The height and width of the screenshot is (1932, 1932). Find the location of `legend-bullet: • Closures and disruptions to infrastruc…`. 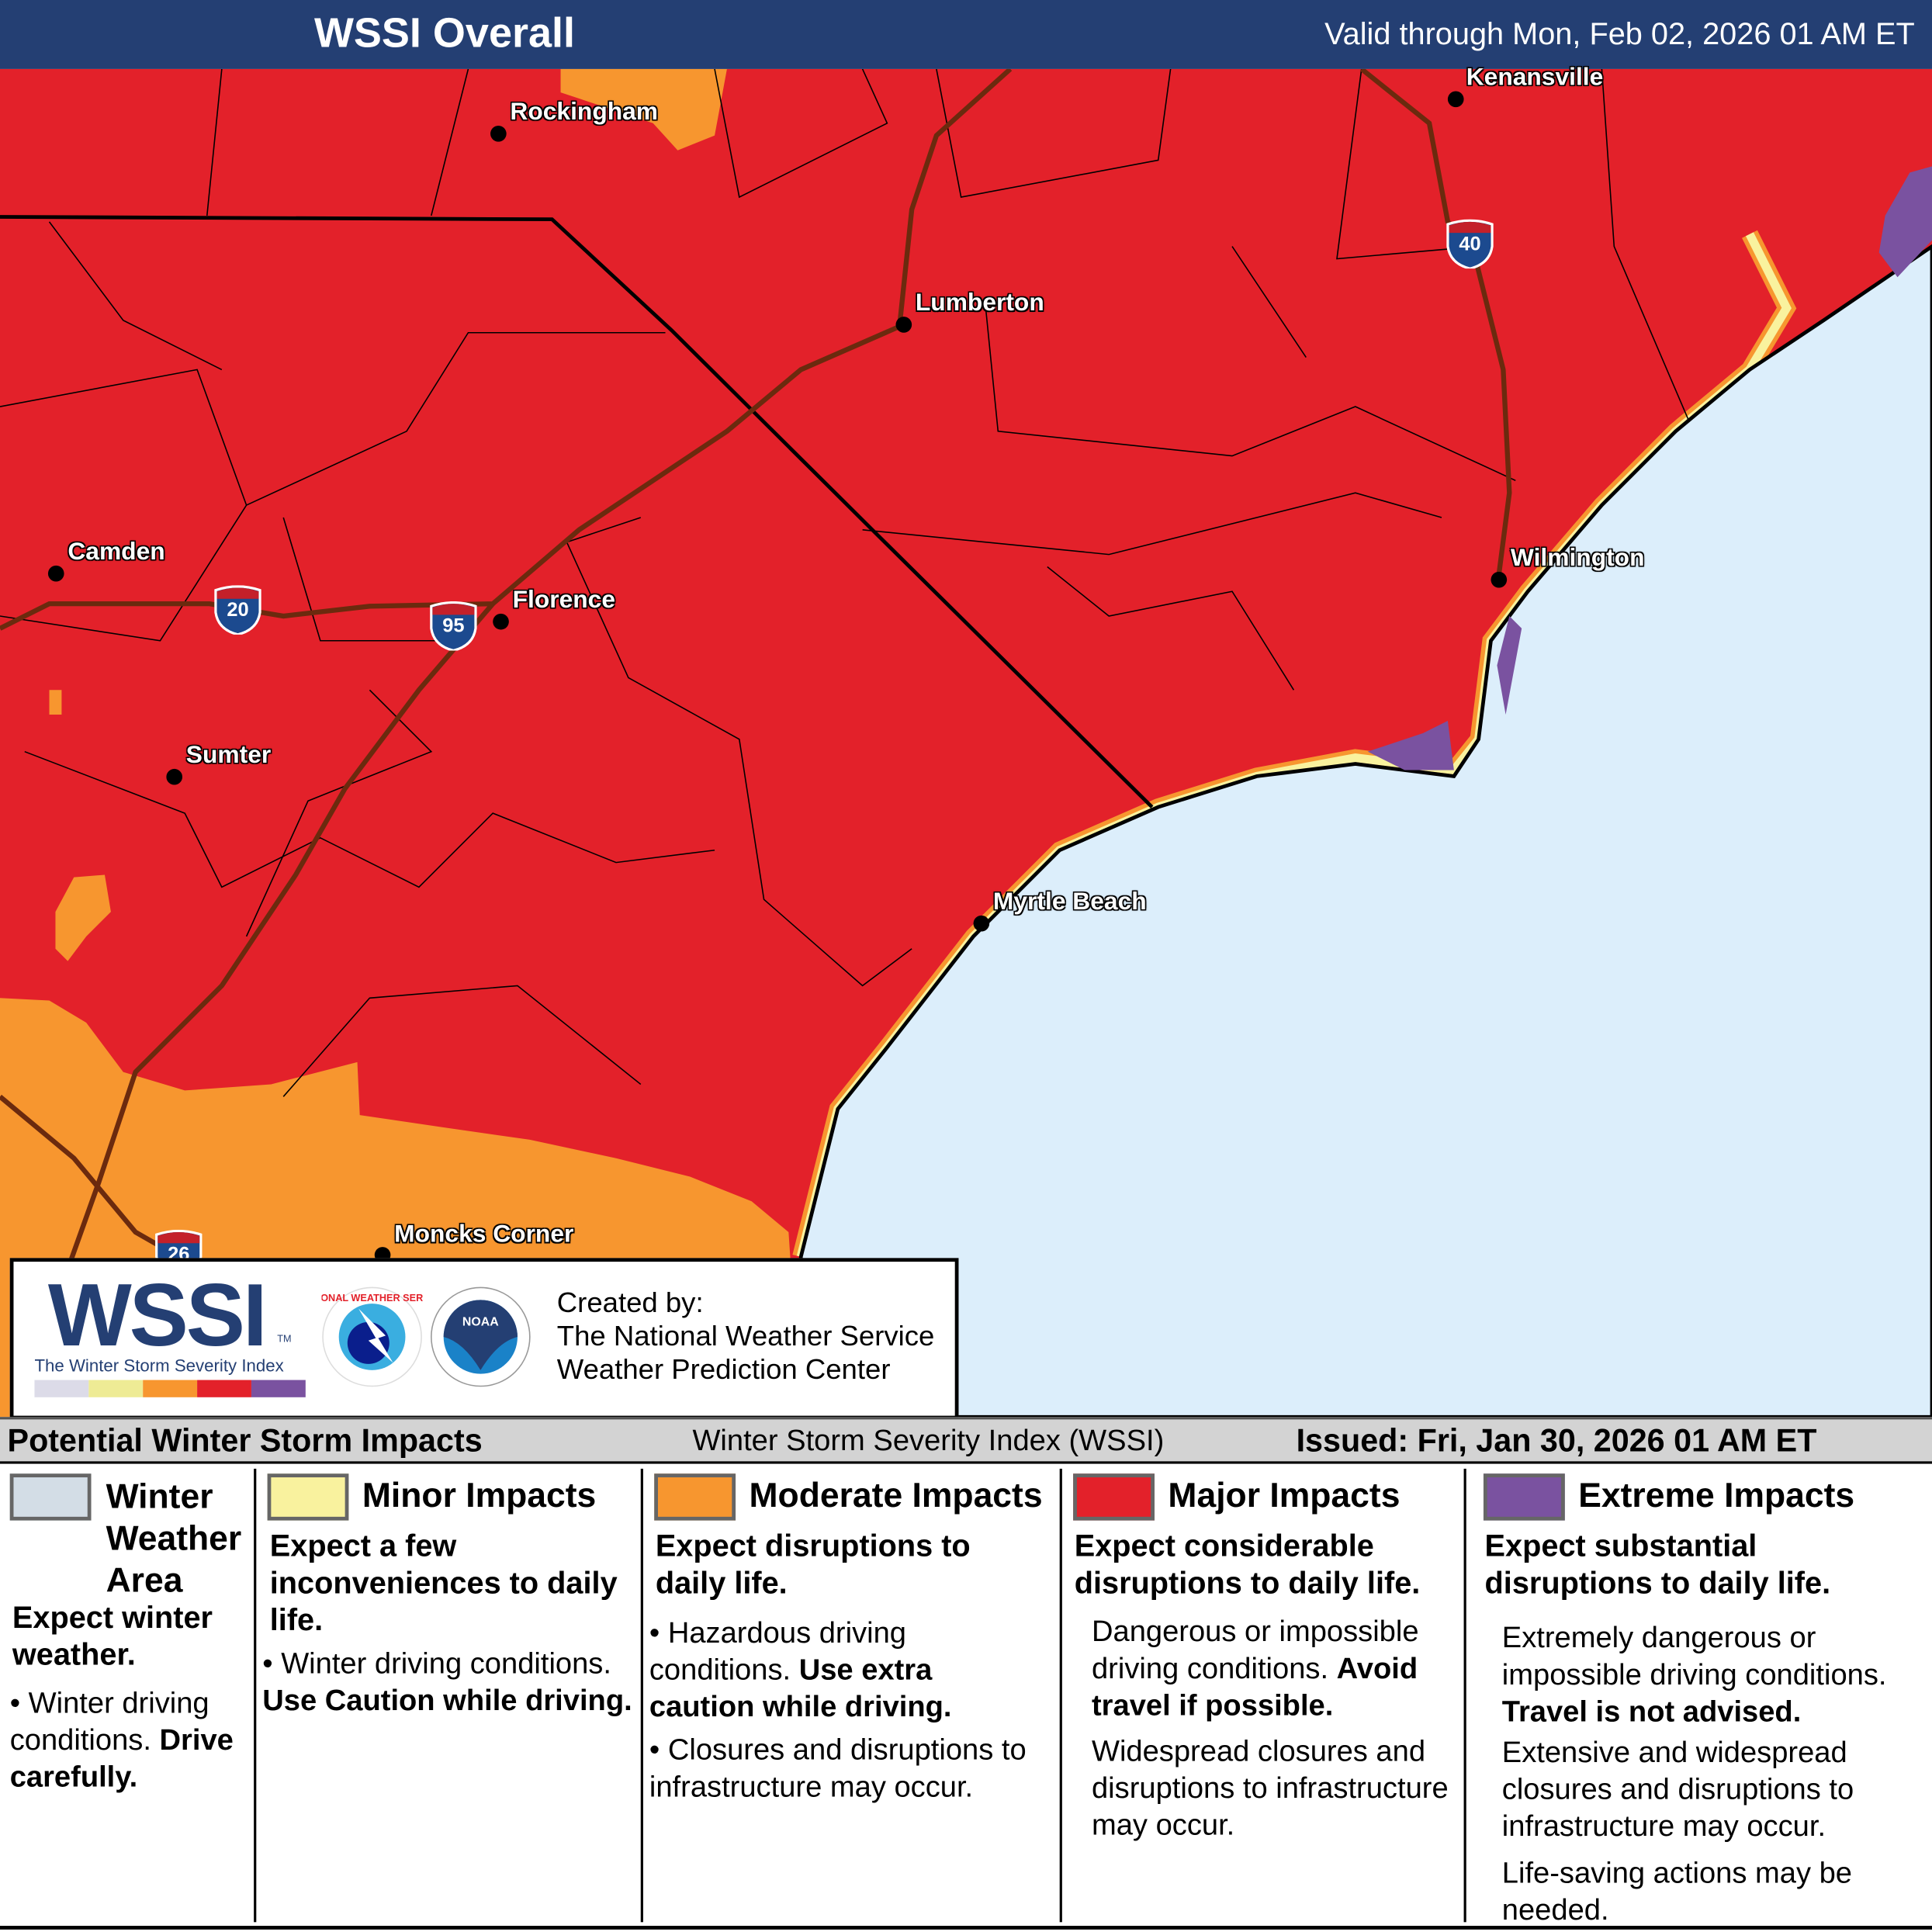

legend-bullet: • Closures and disruptions to infrastruc… is located at coordinates (838, 1768).